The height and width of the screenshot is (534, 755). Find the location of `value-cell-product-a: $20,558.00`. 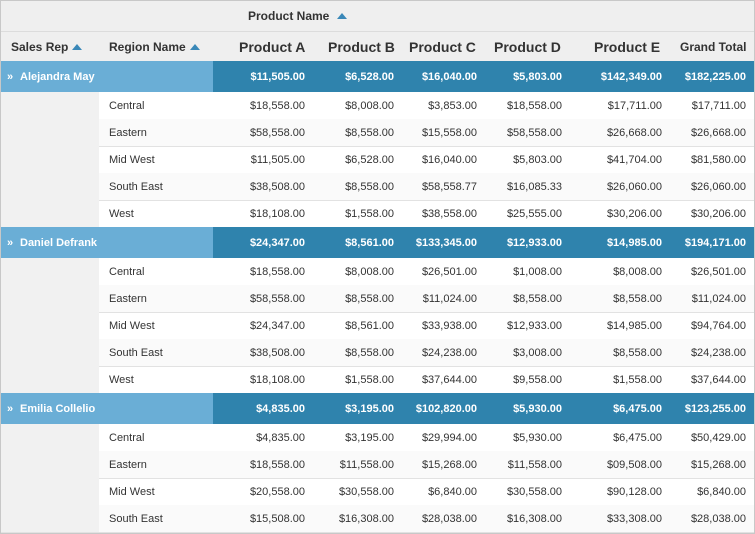

value-cell-product-a: $20,558.00 is located at coordinates (277, 491).